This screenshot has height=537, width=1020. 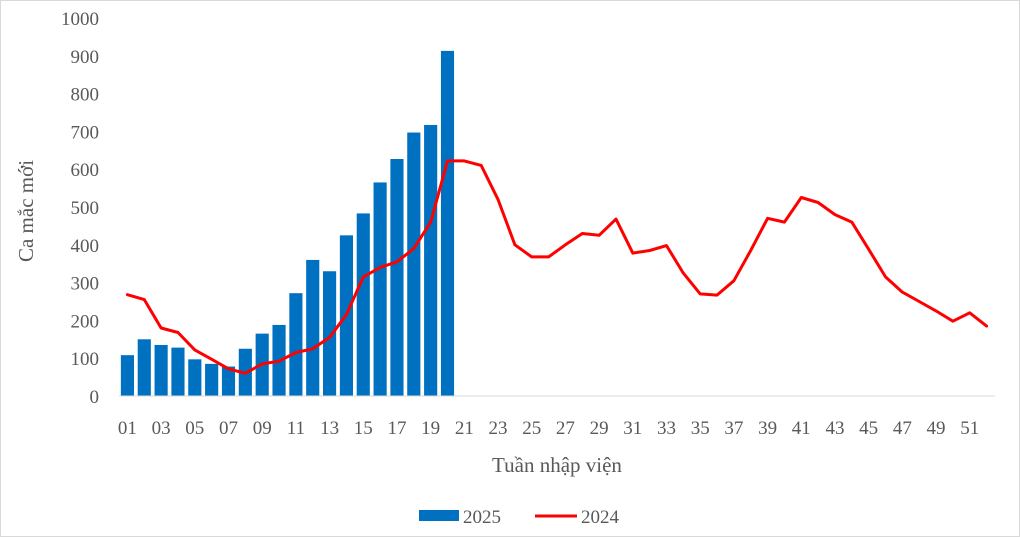 What do you see at coordinates (85, 132) in the screenshot?
I see `y-tick-label: 700` at bounding box center [85, 132].